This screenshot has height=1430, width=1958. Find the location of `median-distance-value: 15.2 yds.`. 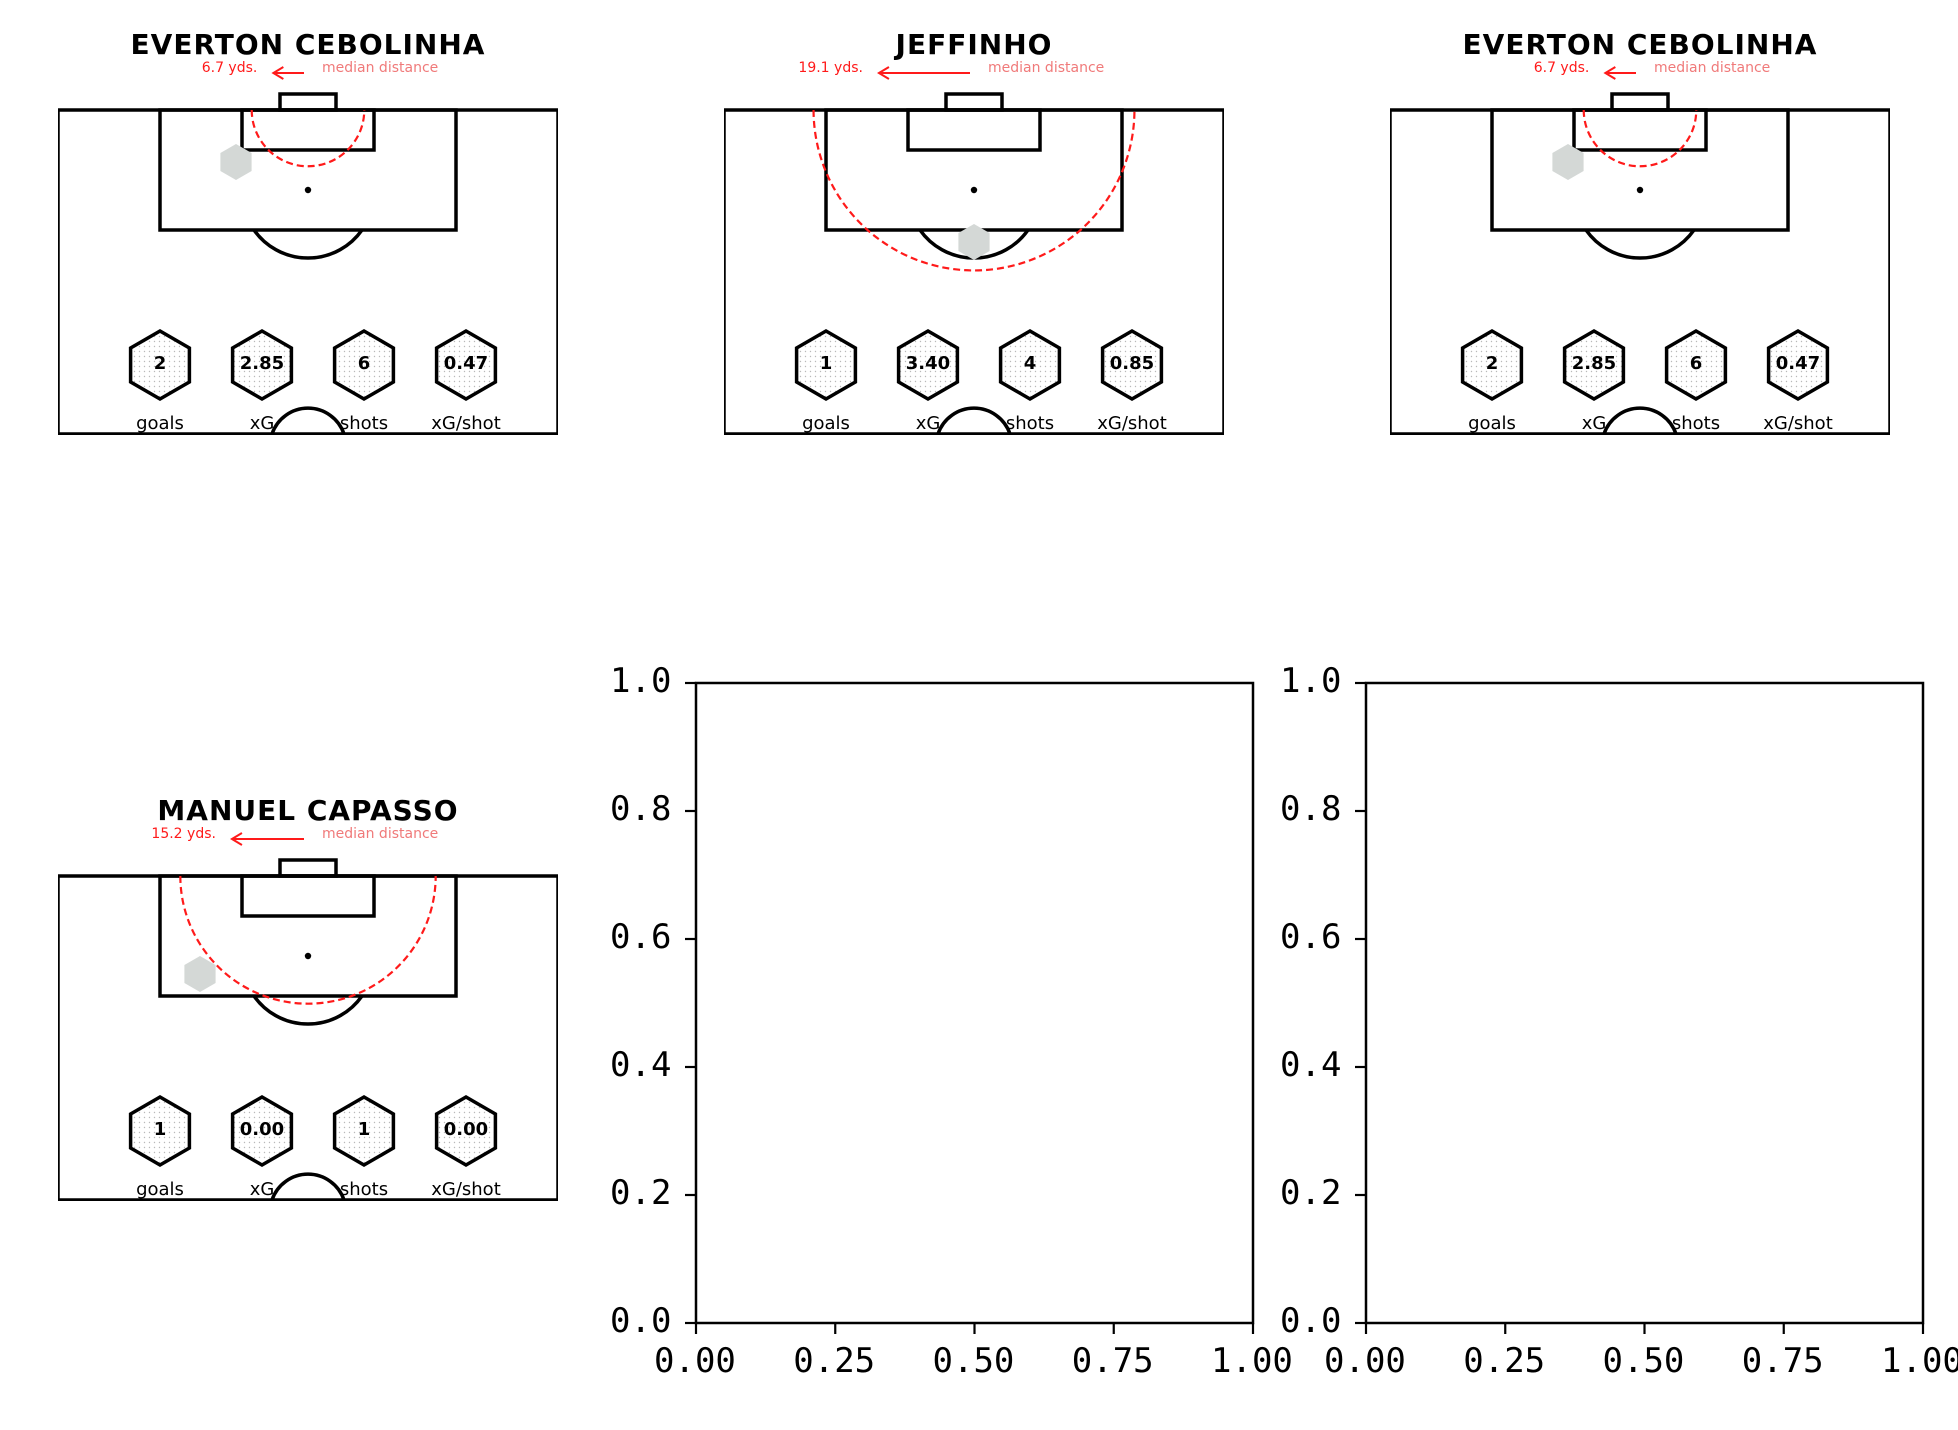

median-distance-value: 15.2 yds. is located at coordinates (183, 834).